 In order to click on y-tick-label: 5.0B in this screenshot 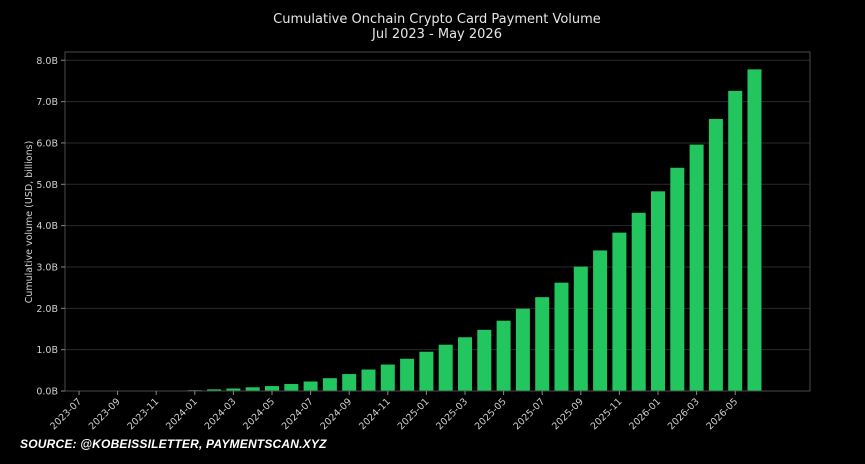, I will do `click(47, 185)`.